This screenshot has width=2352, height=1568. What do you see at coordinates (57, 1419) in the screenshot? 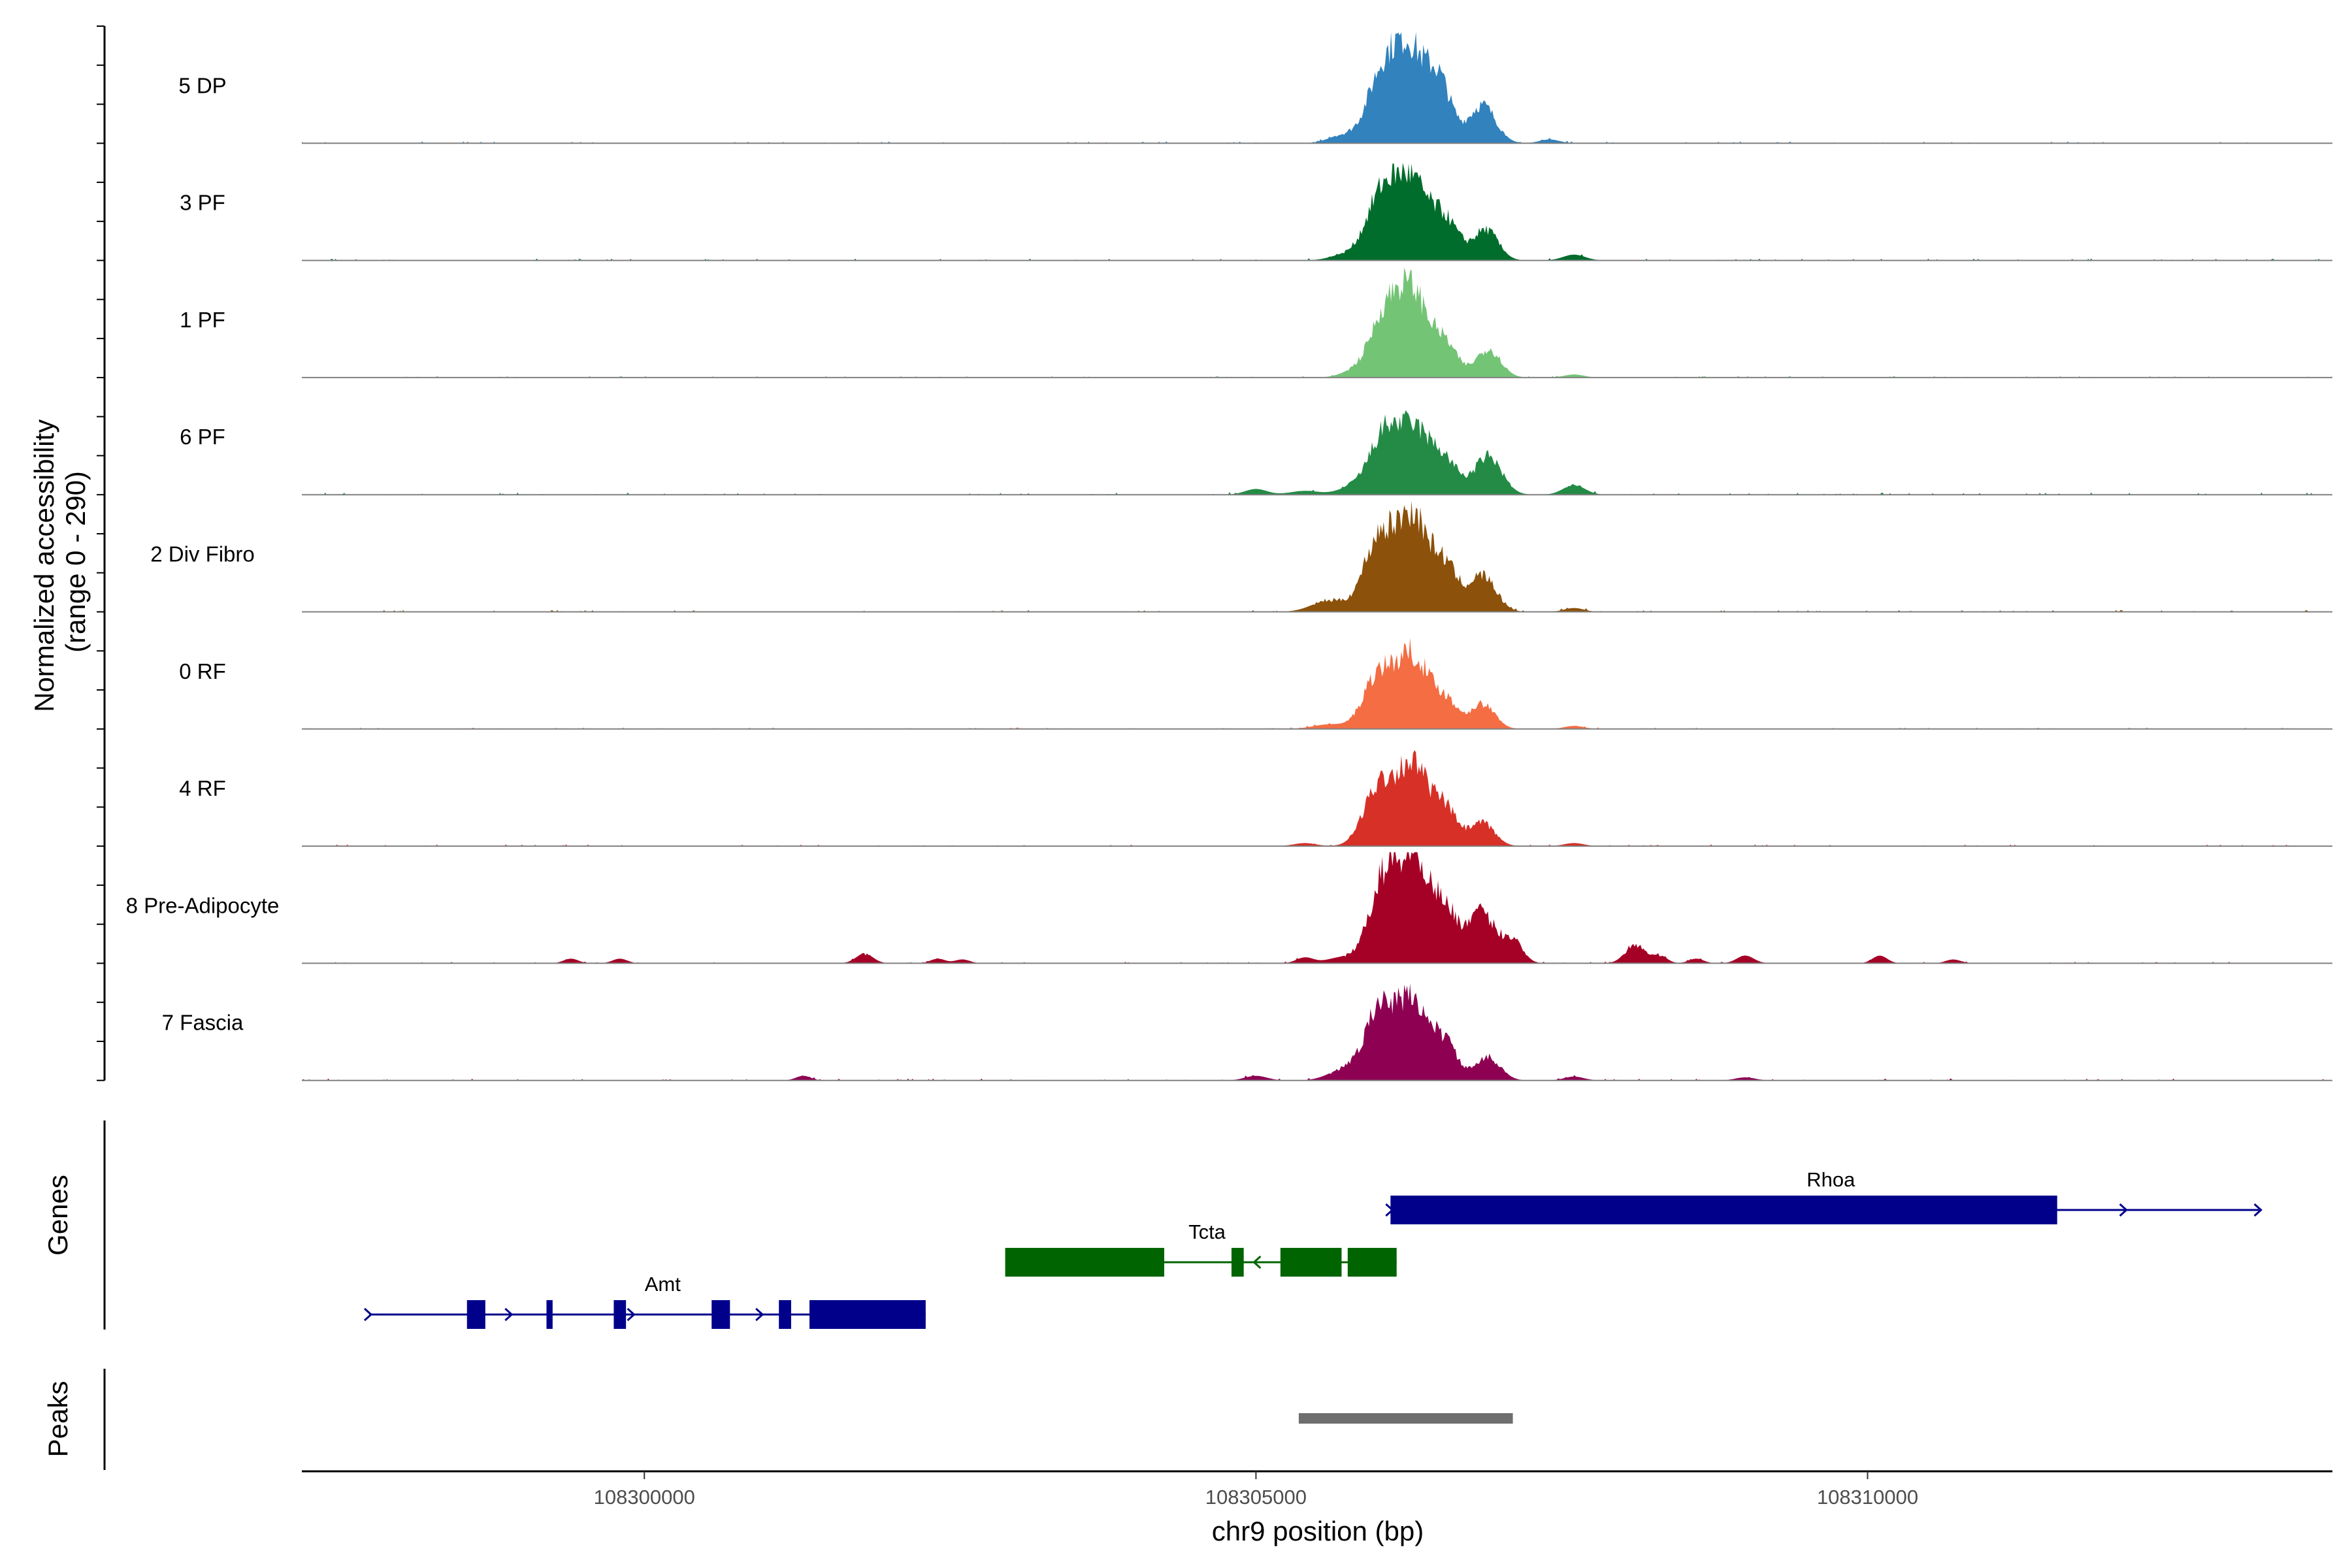
I see `peaks-track-label: Peaks` at bounding box center [57, 1419].